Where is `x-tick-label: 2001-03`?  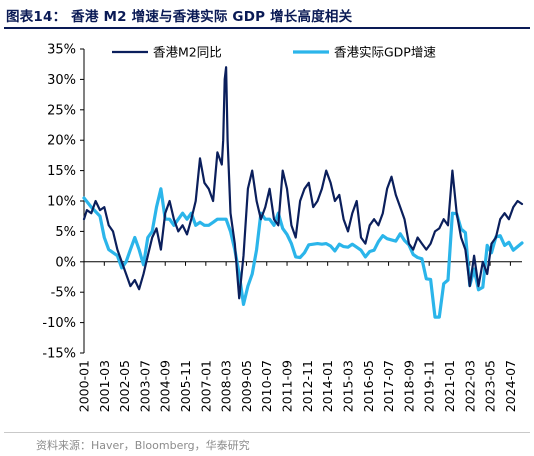 x-tick-label: 2001-03 is located at coordinates (104, 386).